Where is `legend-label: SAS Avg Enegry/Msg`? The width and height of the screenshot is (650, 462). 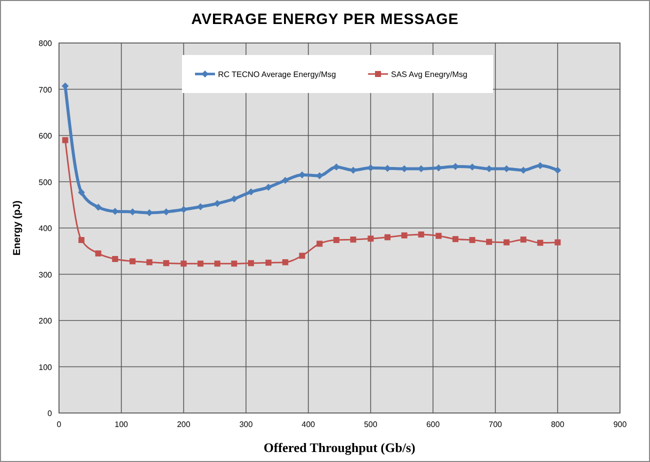 legend-label: SAS Avg Enegry/Msg is located at coordinates (429, 74).